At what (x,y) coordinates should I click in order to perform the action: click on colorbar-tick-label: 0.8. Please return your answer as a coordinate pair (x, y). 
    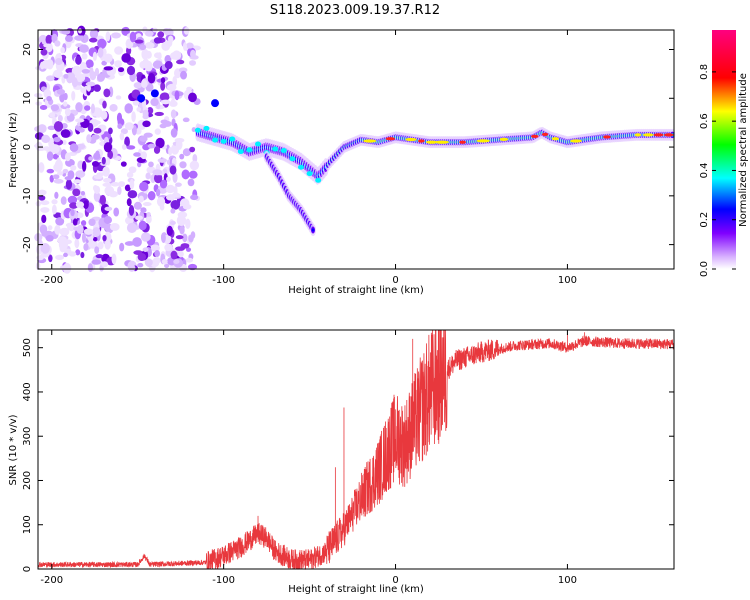
    Looking at the image, I should click on (704, 72).